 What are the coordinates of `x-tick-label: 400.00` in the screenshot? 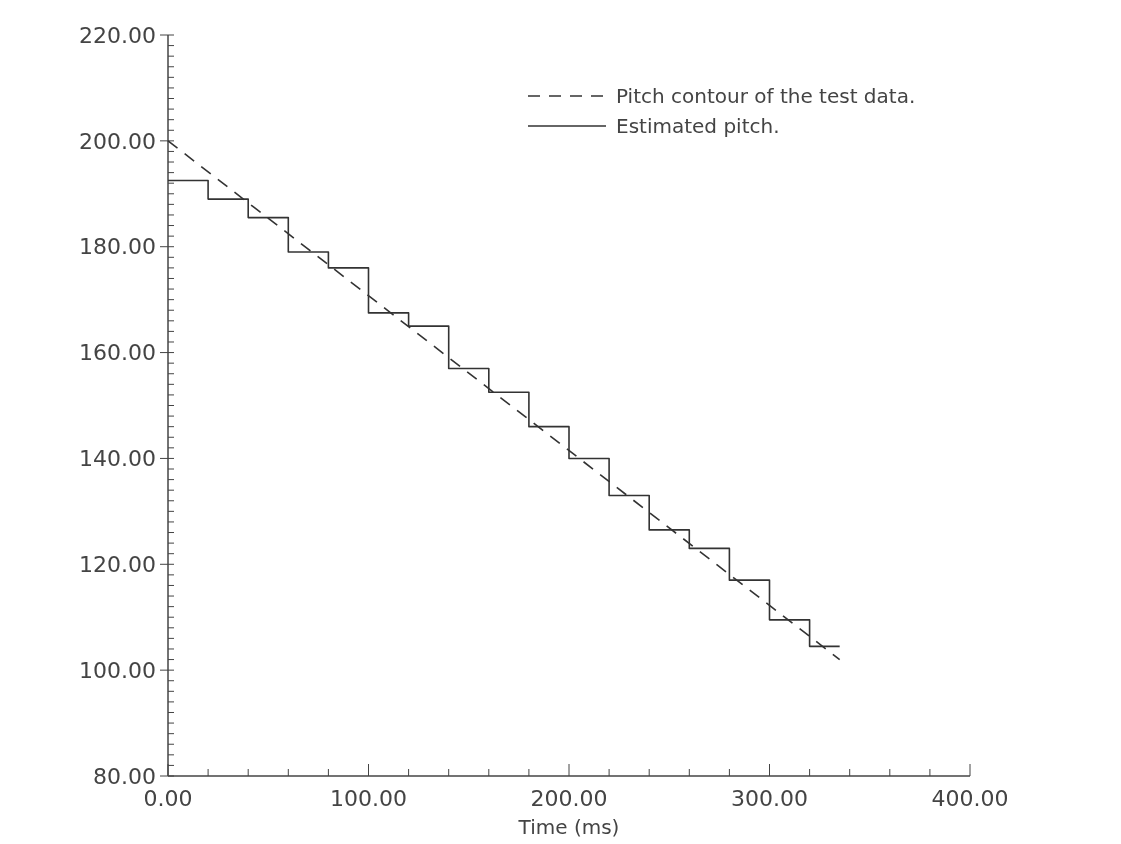 It's located at (970, 798).